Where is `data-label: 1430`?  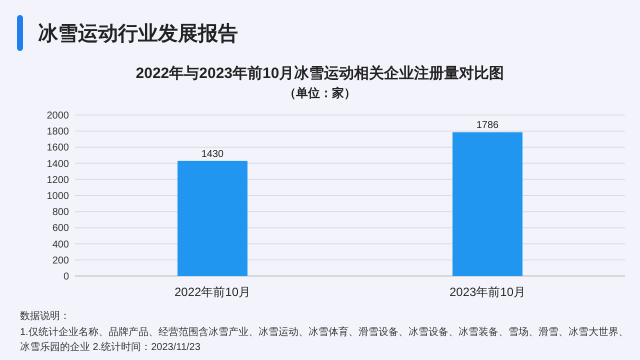
data-label: 1430 is located at coordinates (212, 154).